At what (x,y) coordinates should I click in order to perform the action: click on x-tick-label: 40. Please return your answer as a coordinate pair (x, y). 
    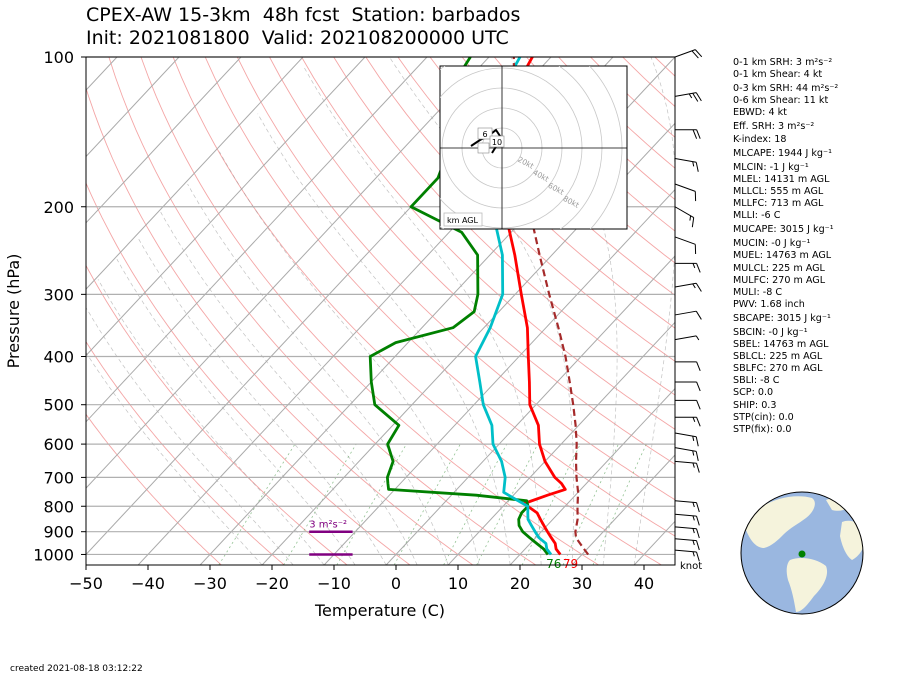
    Looking at the image, I should click on (644, 583).